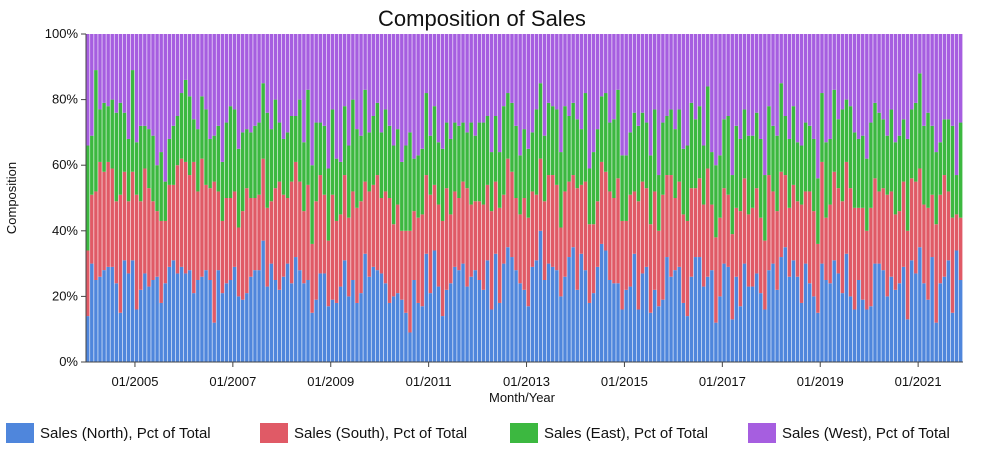  Describe the element at coordinates (609, 433) in the screenshot. I see `legend-item: Sales (East), Pct of Total` at that location.